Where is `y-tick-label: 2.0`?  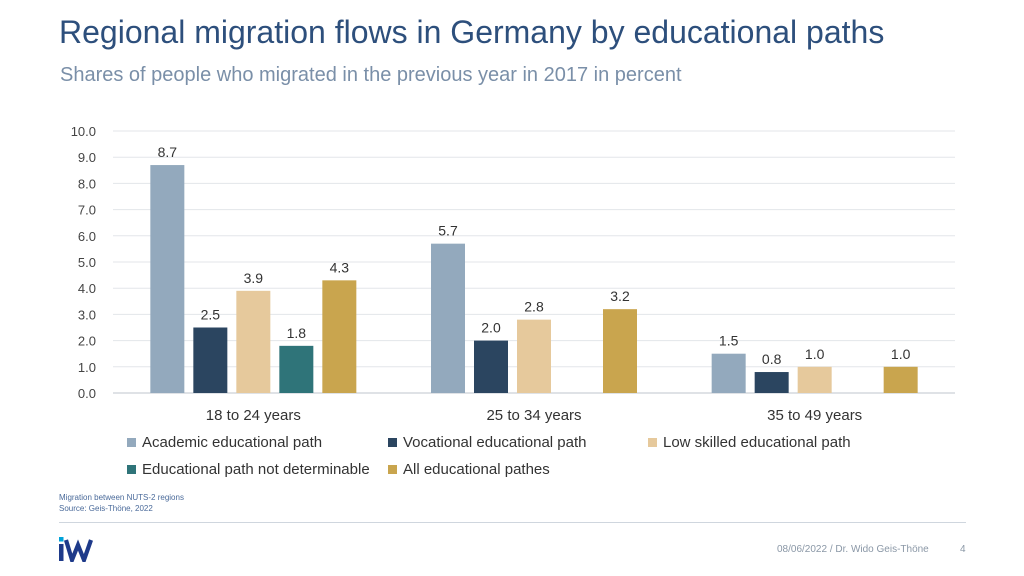 y-tick-label: 2.0 is located at coordinates (87, 341).